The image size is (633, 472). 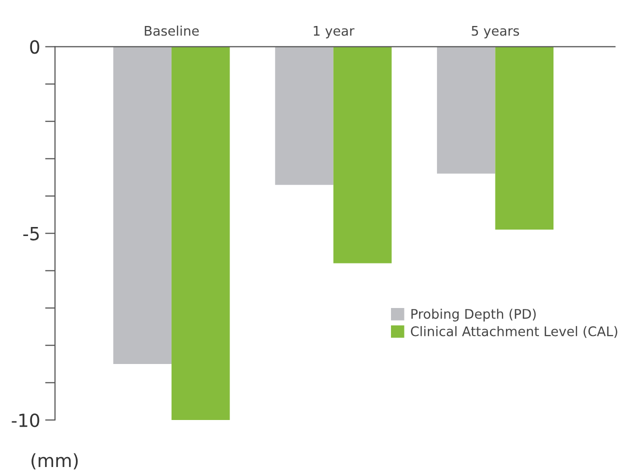 I want to click on y-axis-title: (mm), so click(x=55, y=461).